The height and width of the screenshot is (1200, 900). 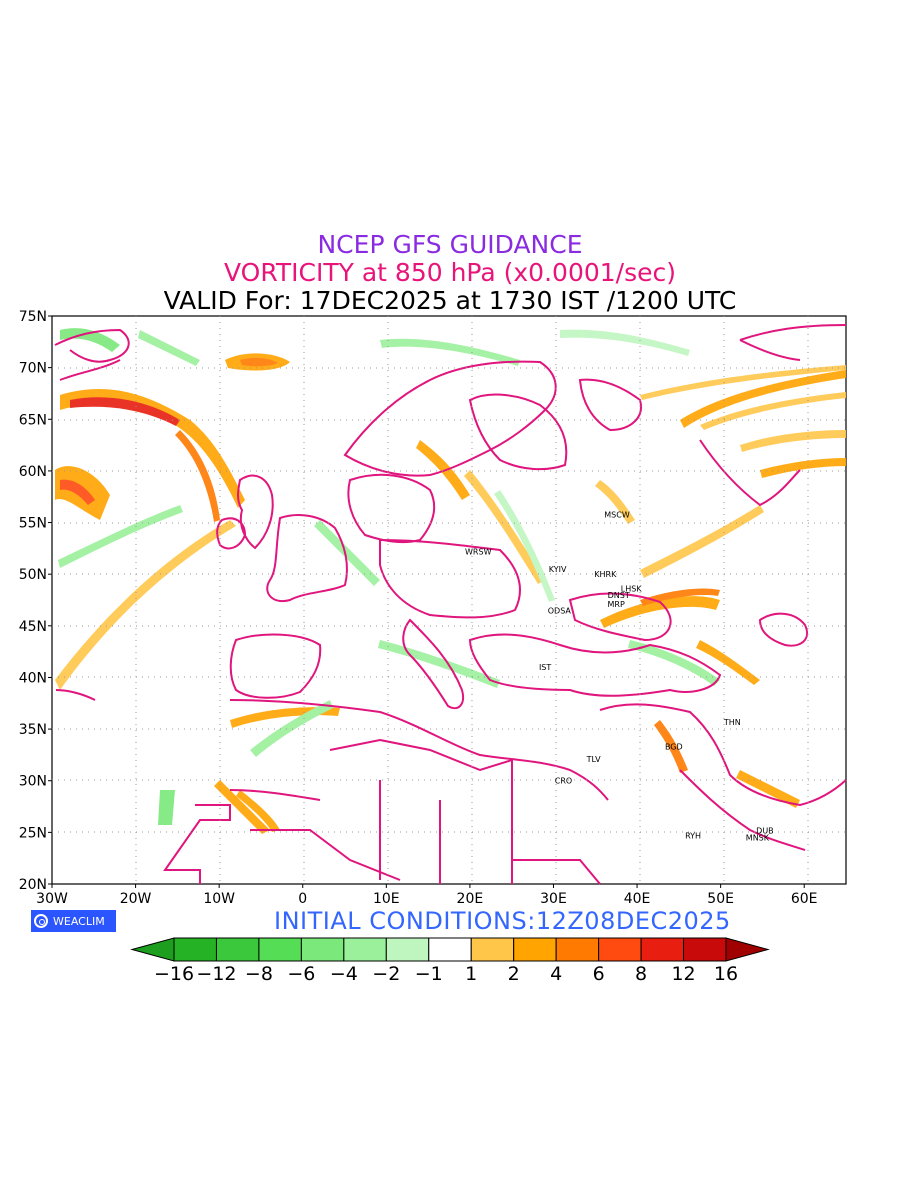 I want to click on lat-label: 35N, so click(x=33, y=730).